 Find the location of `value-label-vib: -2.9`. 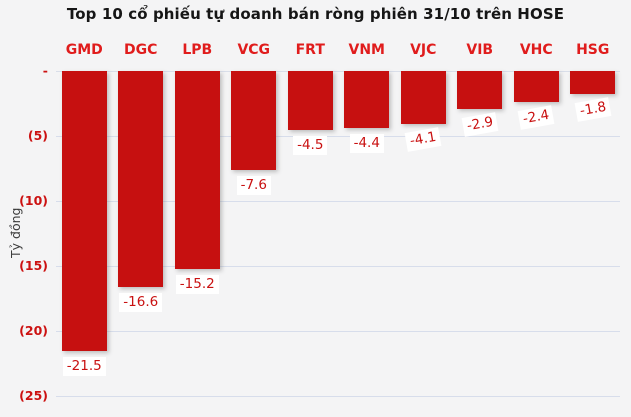

value-label-vib: -2.9 is located at coordinates (480, 124).